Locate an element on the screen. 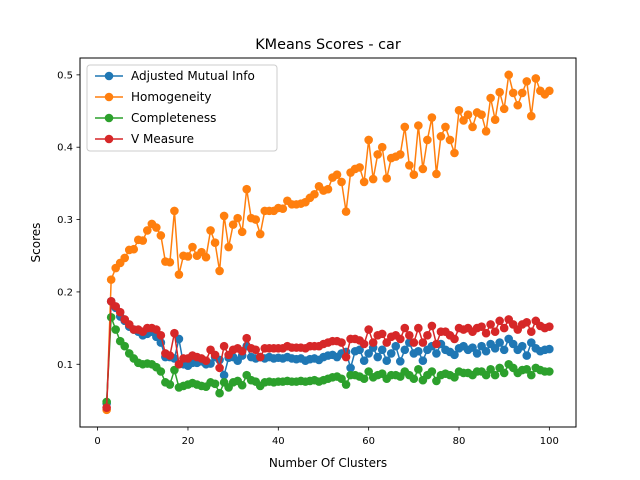 This screenshot has width=640, height=480. x-tick-label: 0 is located at coordinates (97, 441).